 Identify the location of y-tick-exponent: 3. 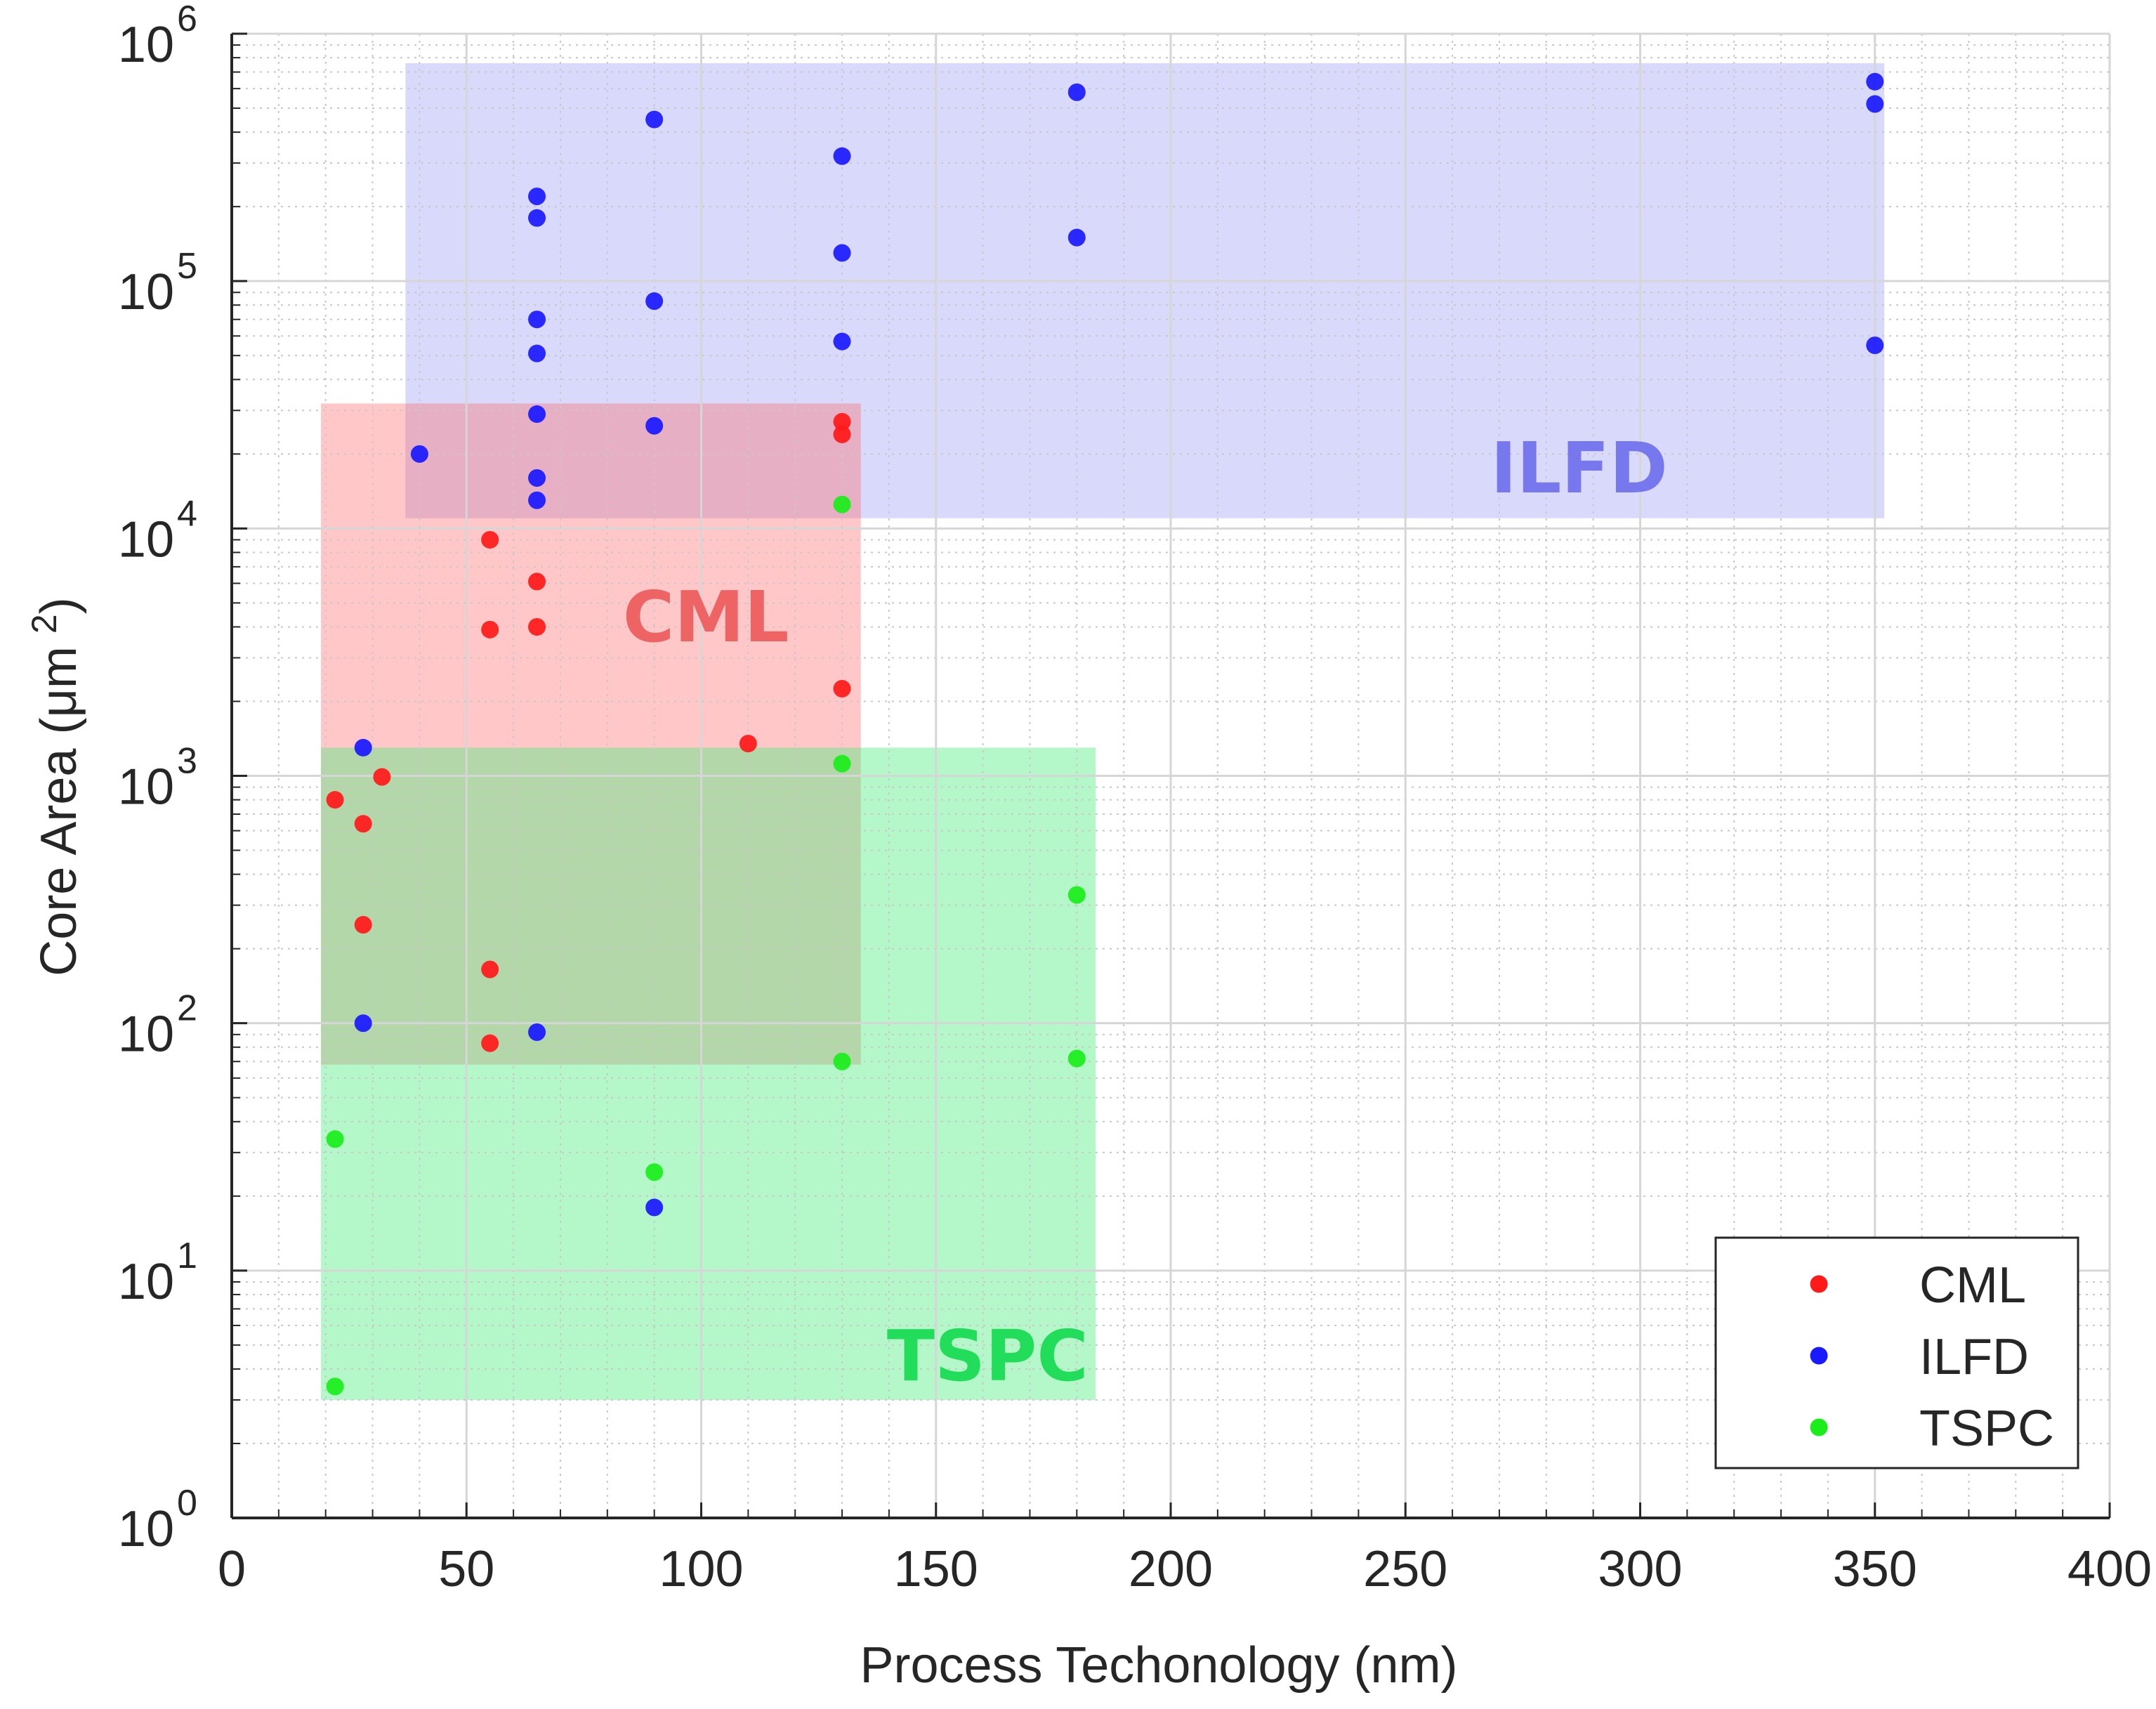
(187, 761).